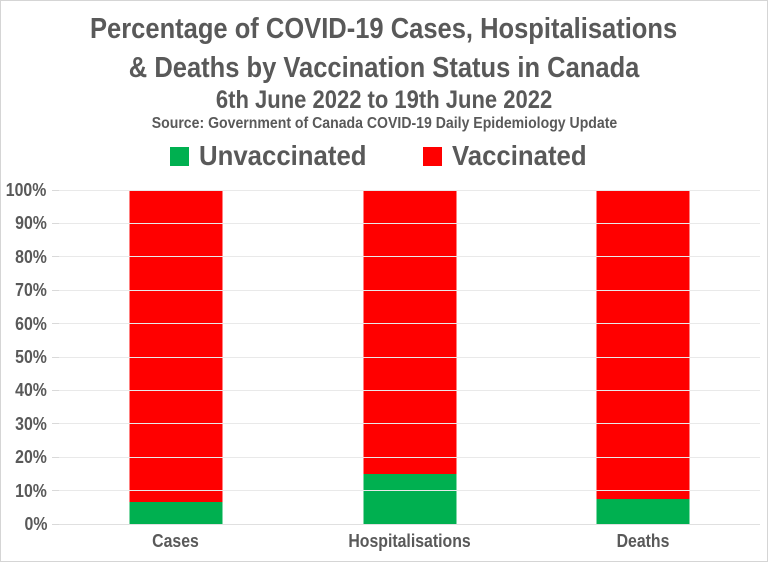  I want to click on y-tick-label-text: 90%, so click(31, 223).